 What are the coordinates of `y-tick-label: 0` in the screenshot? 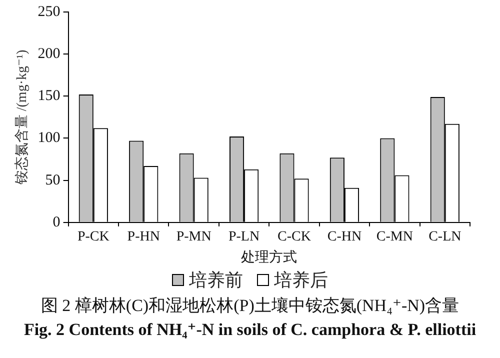 It's located at (56, 222).